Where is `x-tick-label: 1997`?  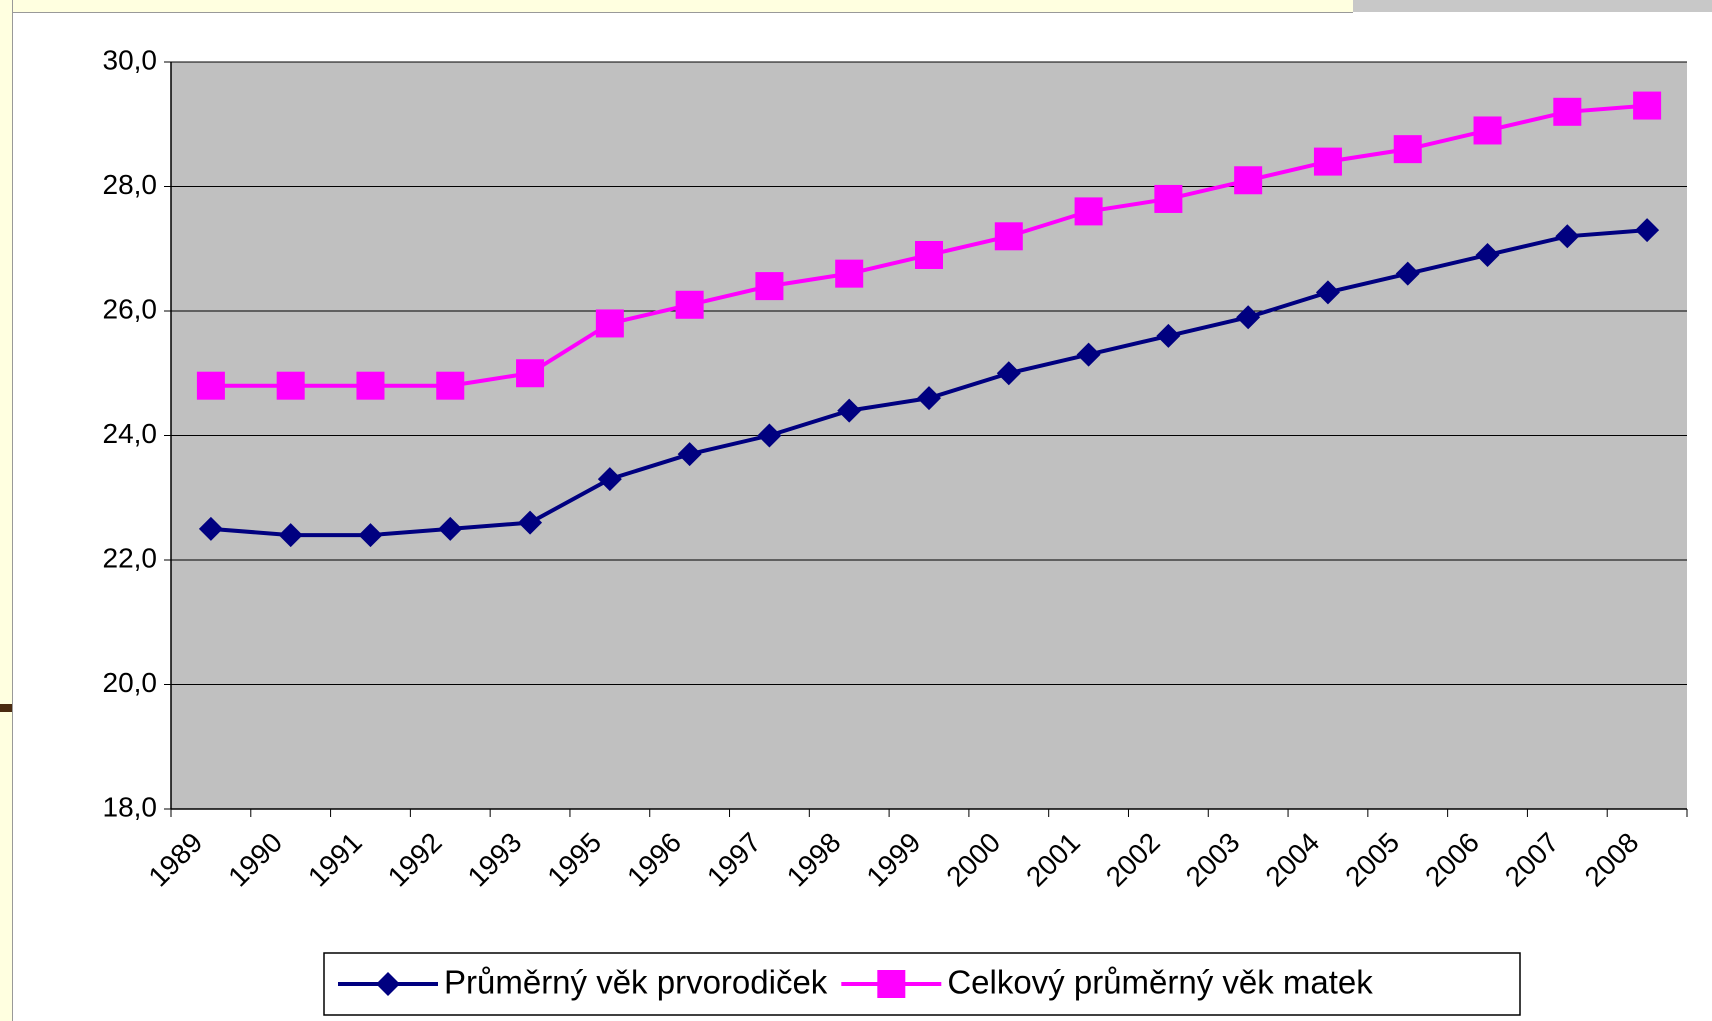
x-tick-label: 1997 is located at coordinates (734, 860).